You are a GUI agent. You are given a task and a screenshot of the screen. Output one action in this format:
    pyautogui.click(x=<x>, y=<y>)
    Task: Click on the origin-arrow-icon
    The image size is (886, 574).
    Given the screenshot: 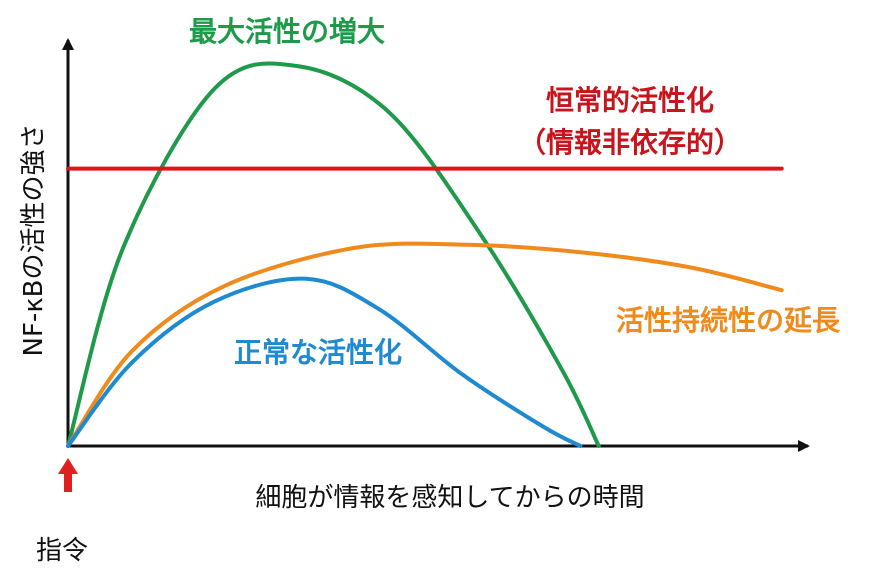 What is the action you would take?
    pyautogui.click(x=68, y=475)
    